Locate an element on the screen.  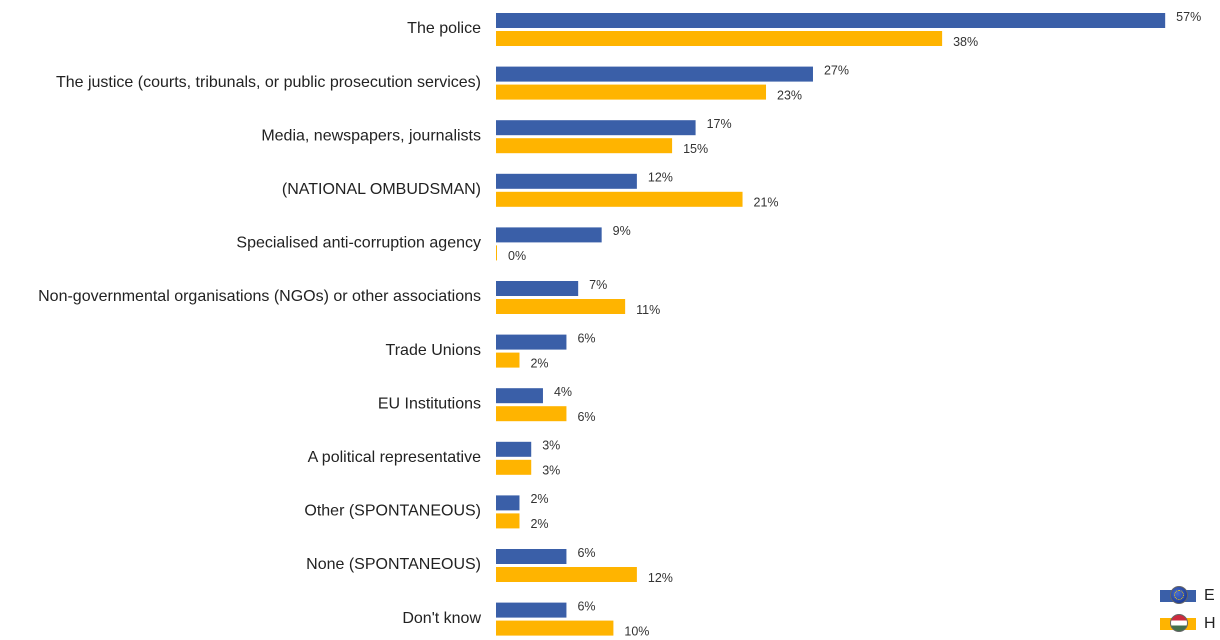
value-label-hu: 38% is located at coordinates (965, 42).